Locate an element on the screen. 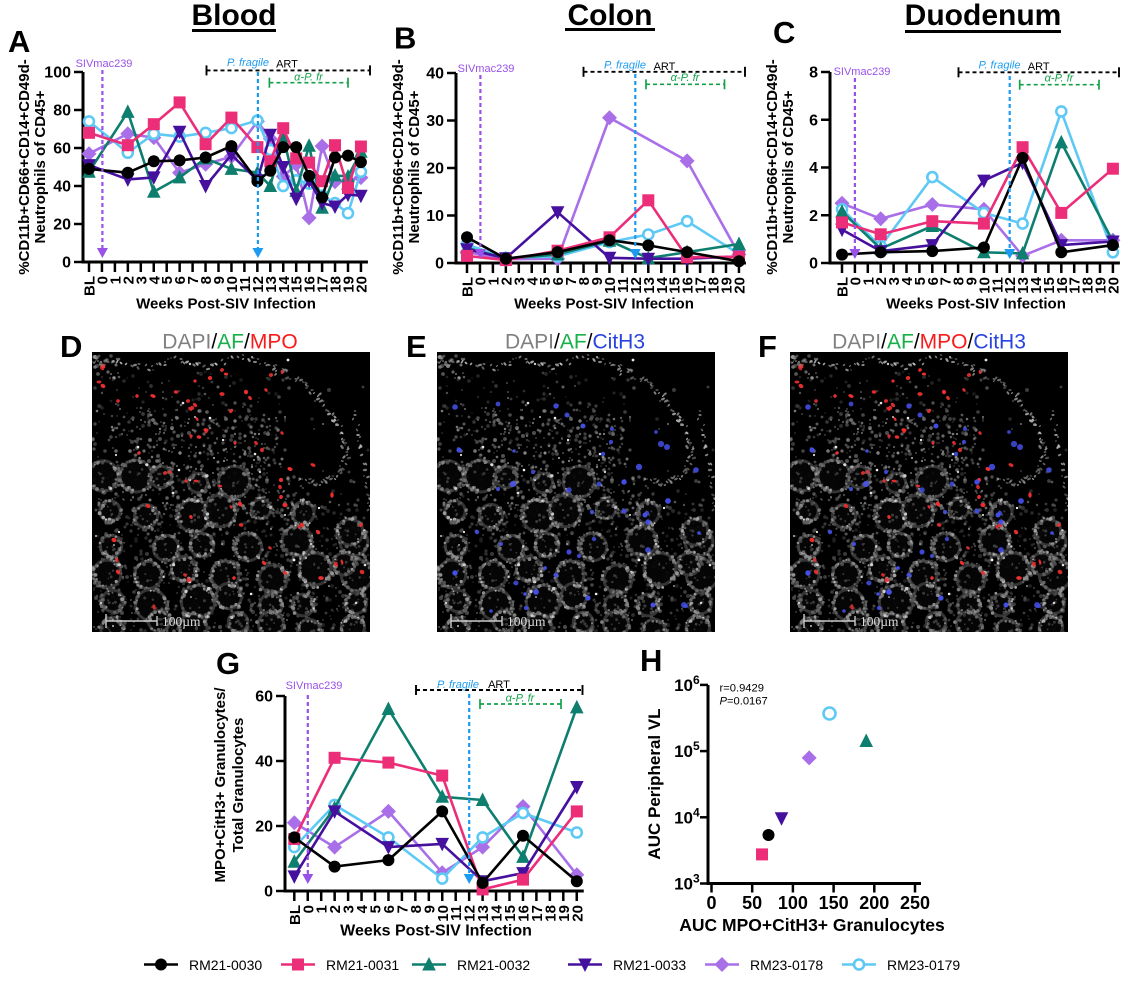 This screenshot has width=1124, height=999. svg-text: 30 is located at coordinates (435, 121).